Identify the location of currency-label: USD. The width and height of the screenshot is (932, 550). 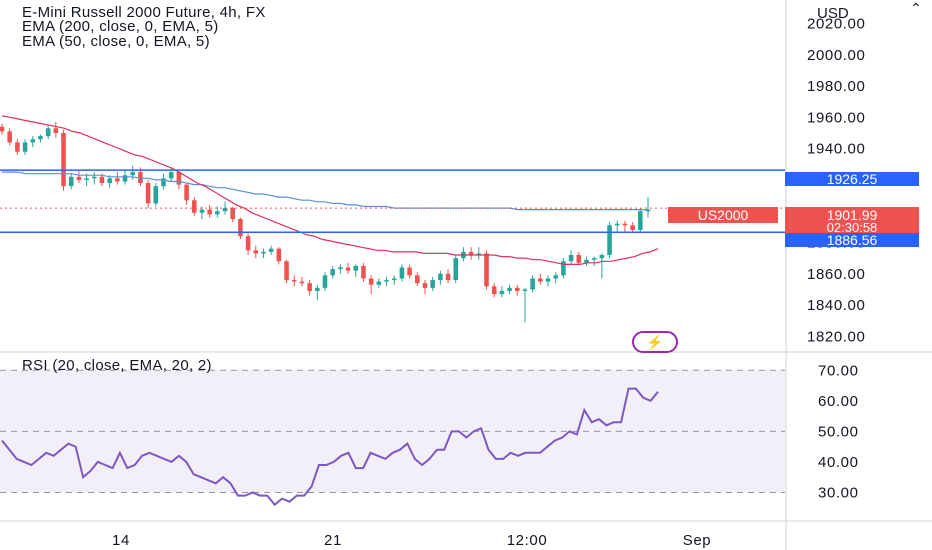
(833, 13).